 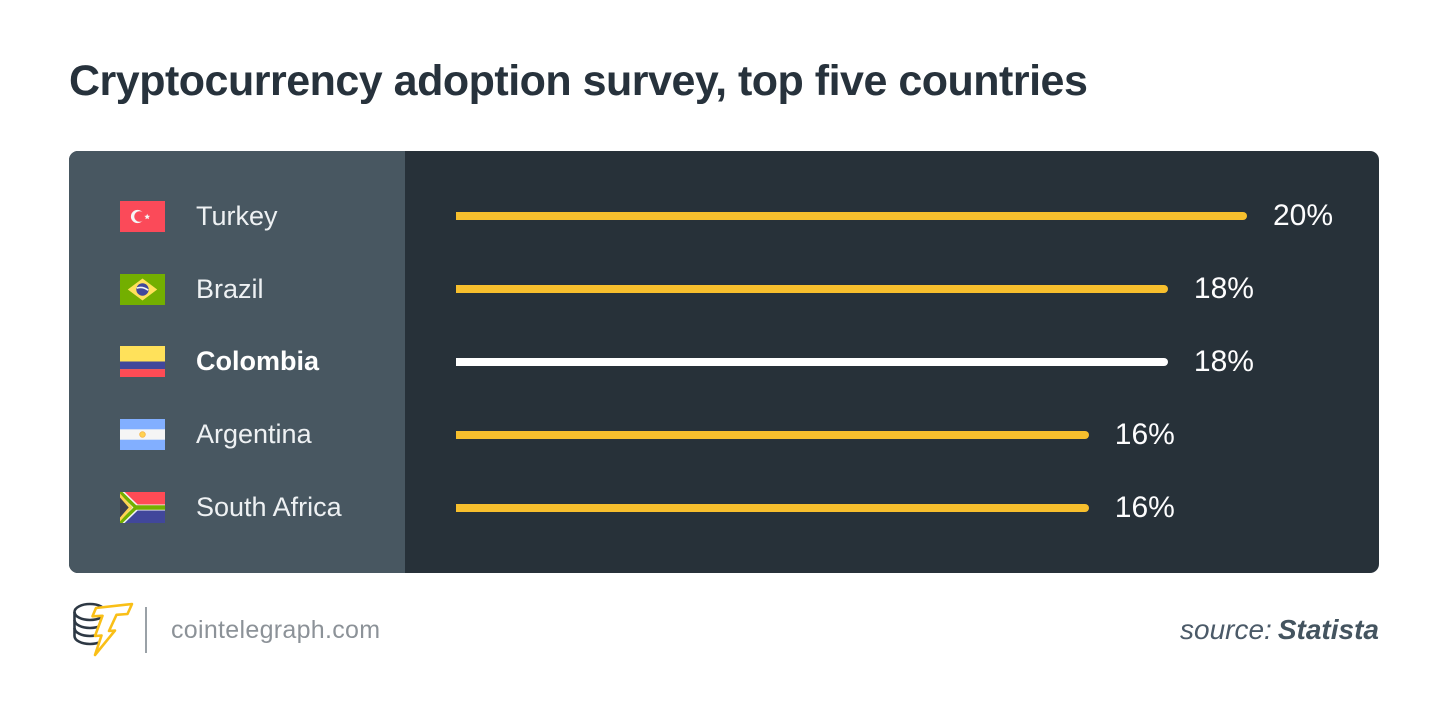 What do you see at coordinates (146, 630) in the screenshot?
I see `footer-divider` at bounding box center [146, 630].